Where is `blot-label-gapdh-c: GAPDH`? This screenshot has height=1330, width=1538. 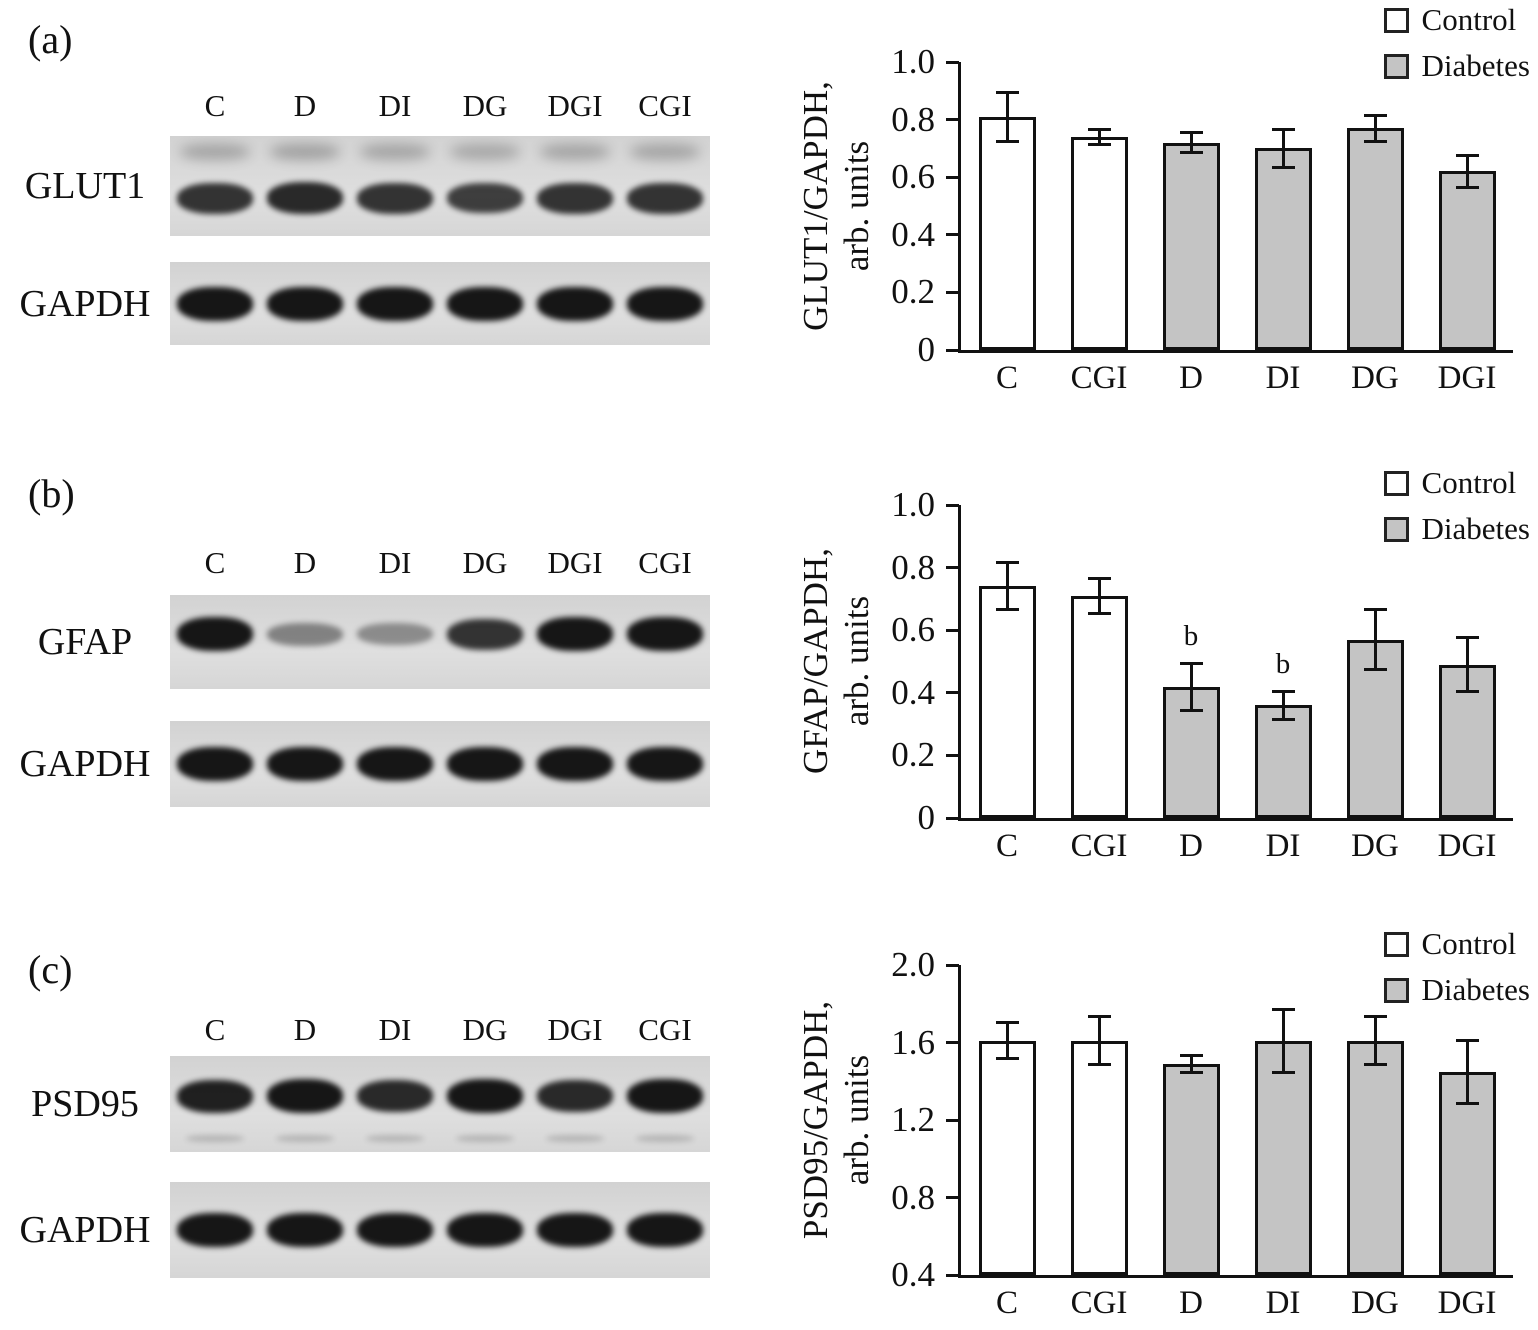
blot-label-gapdh-c: GAPDH is located at coordinates (85, 1230).